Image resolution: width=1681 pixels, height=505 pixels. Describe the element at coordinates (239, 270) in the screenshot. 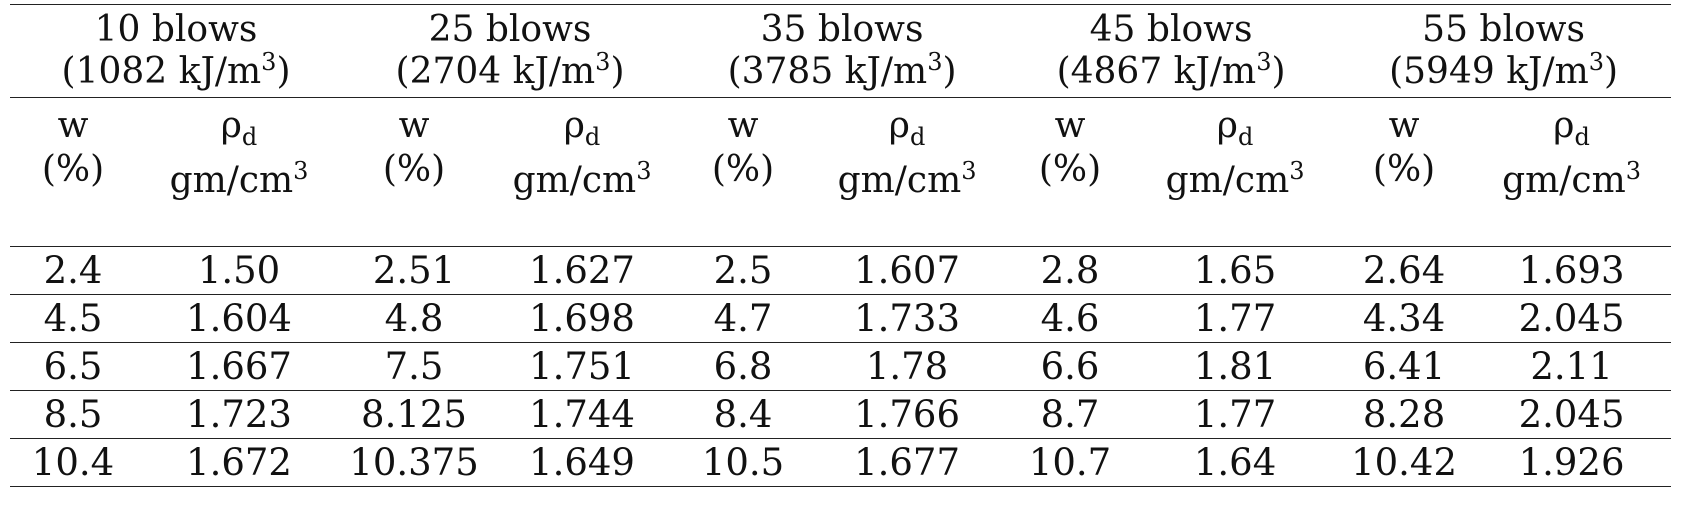

I see `cell-dry-density: 1.50` at that location.